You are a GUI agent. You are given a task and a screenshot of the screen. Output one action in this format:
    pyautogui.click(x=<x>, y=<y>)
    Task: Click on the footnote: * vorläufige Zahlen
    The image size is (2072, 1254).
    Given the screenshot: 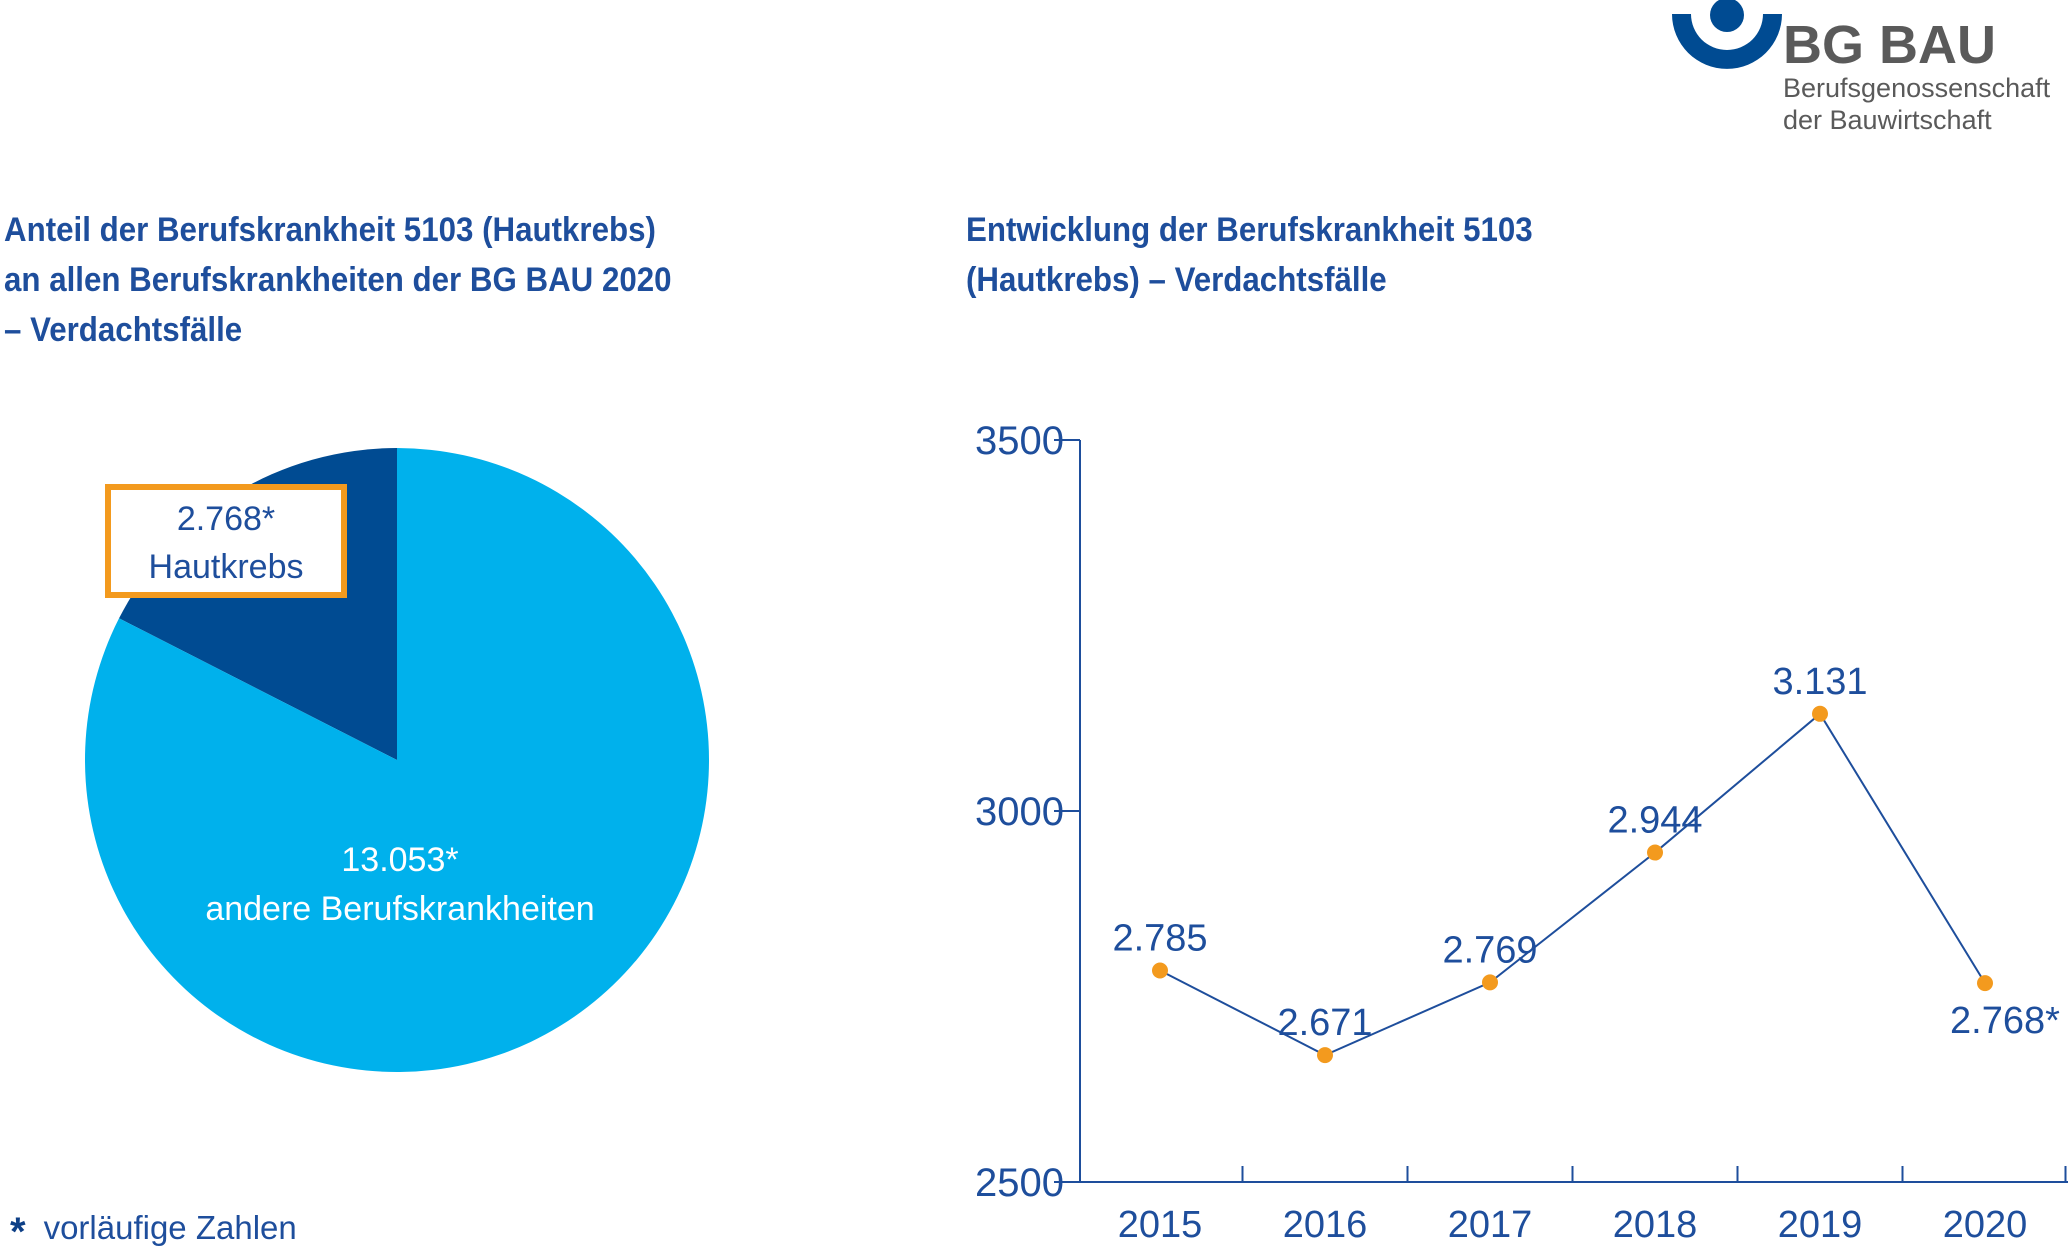 What is the action you would take?
    pyautogui.click(x=153, y=1229)
    